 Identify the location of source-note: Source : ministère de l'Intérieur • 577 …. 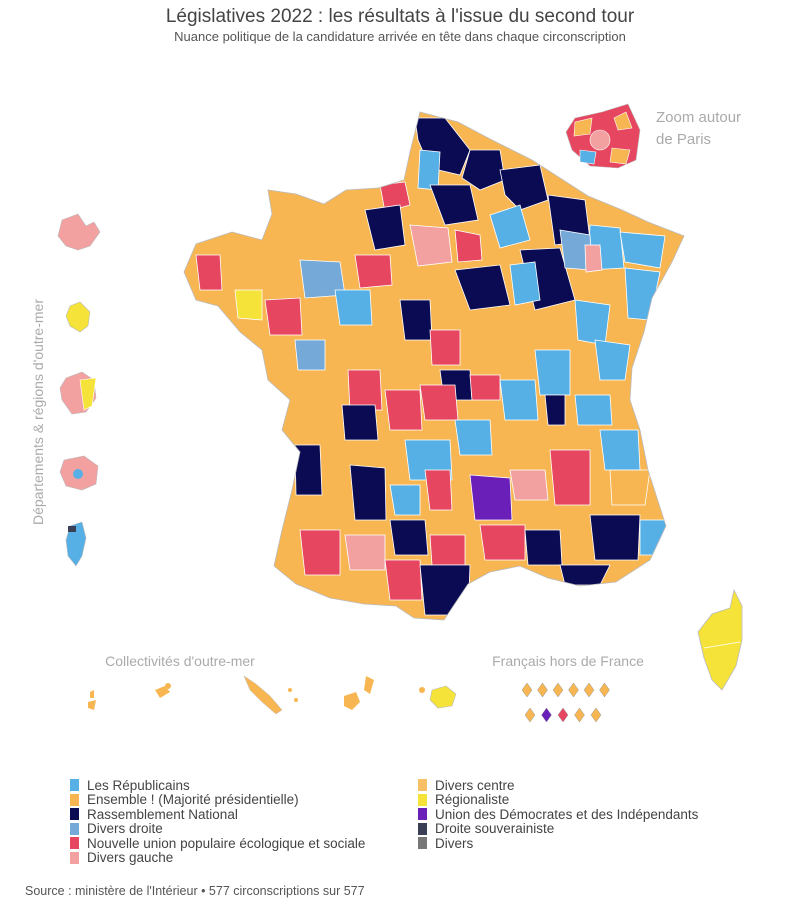
(195, 891).